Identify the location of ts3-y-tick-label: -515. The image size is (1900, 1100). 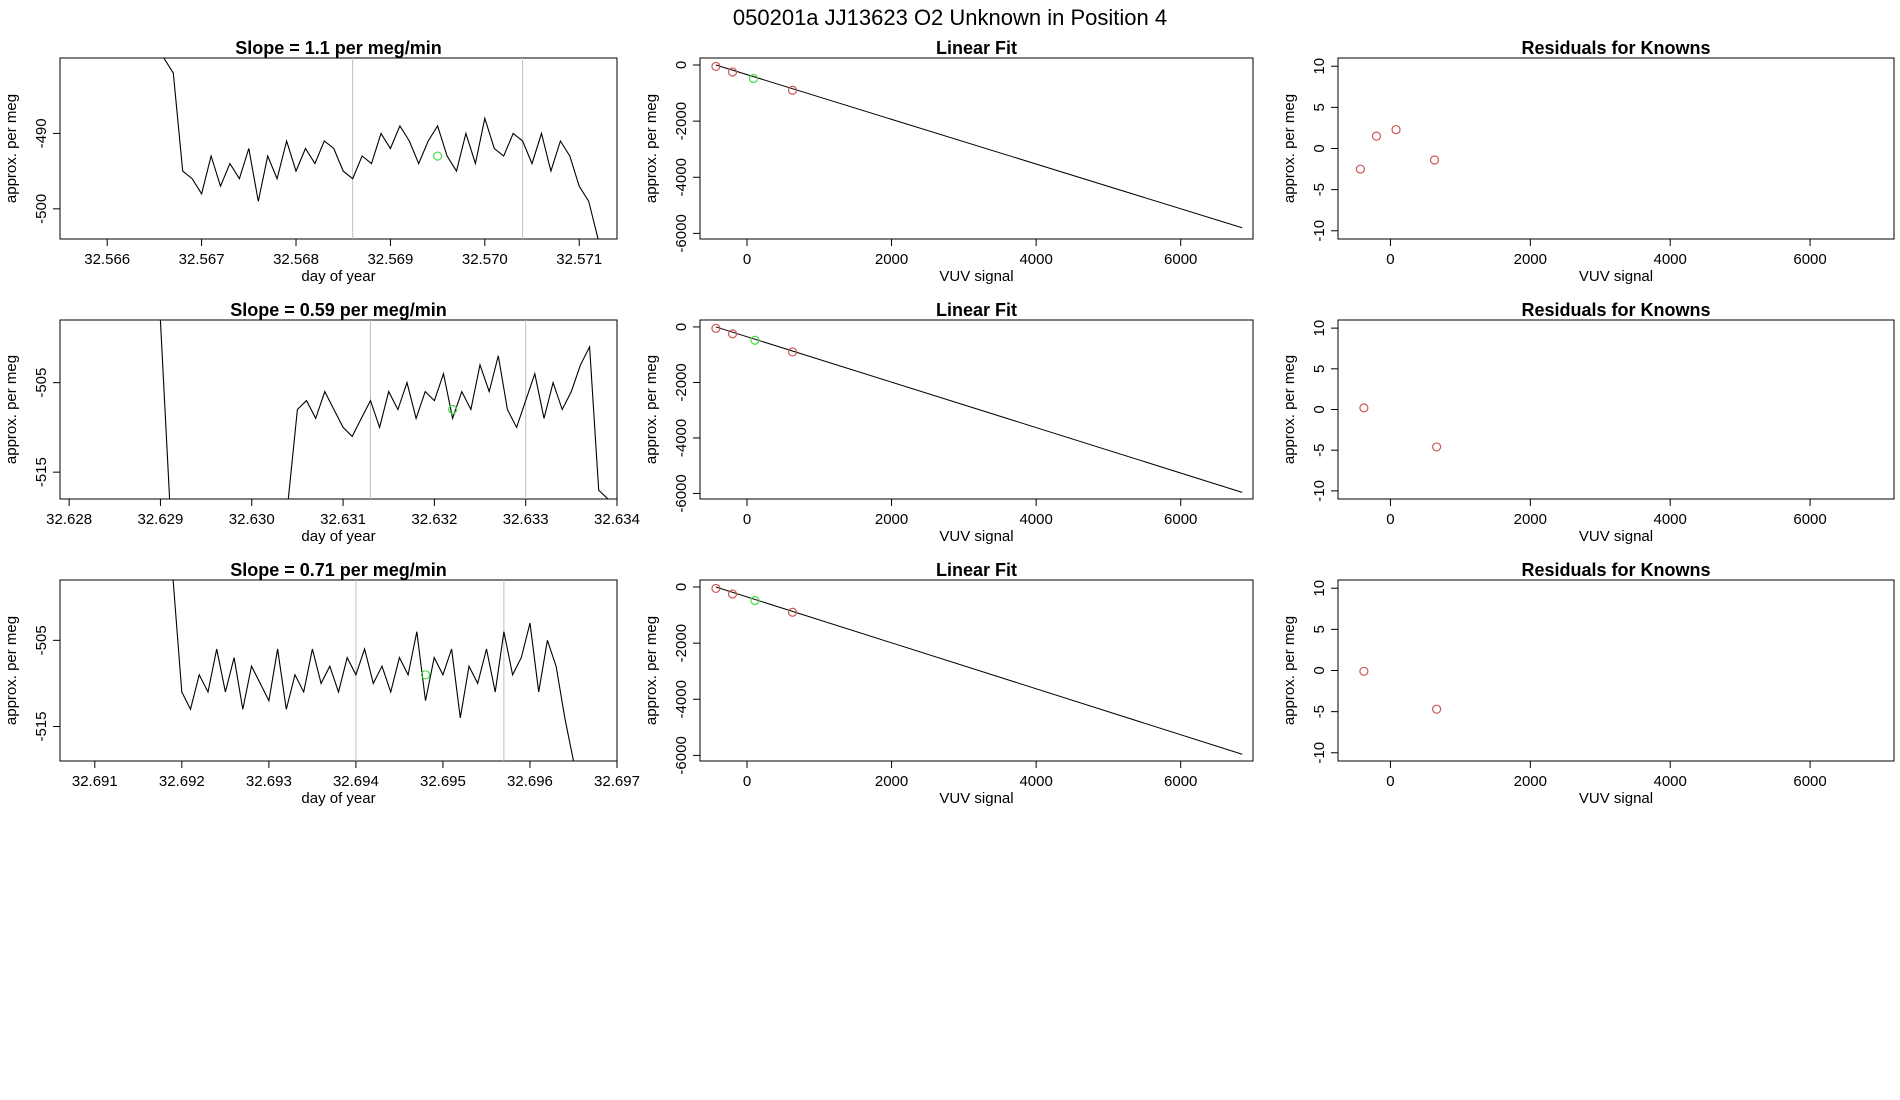
(41, 727).